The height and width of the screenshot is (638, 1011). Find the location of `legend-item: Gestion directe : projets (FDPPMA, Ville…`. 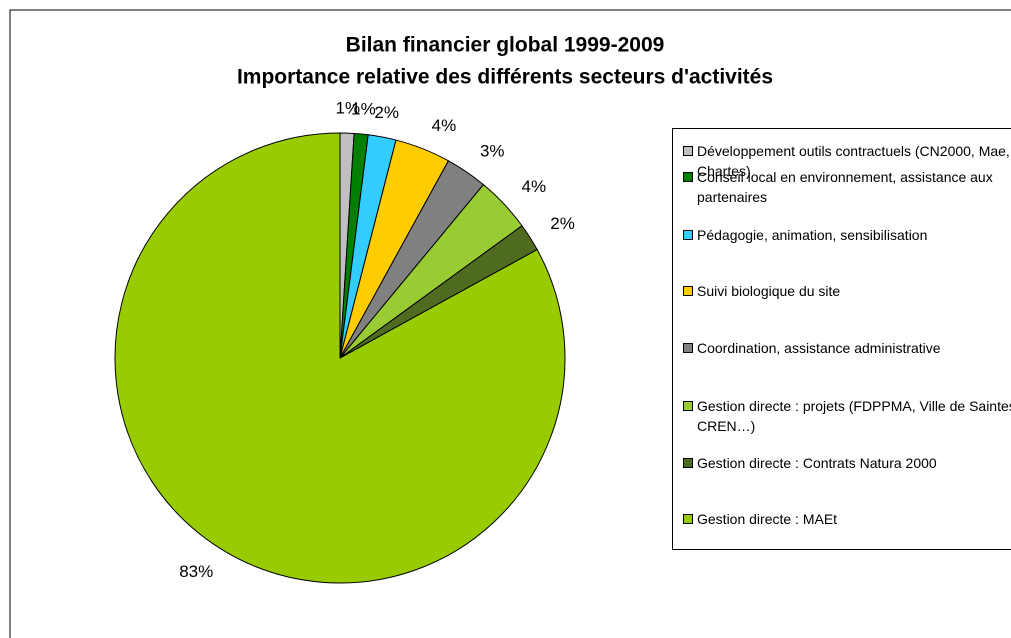

legend-item: Gestion directe : projets (FDPPMA, Ville… is located at coordinates (847, 416).